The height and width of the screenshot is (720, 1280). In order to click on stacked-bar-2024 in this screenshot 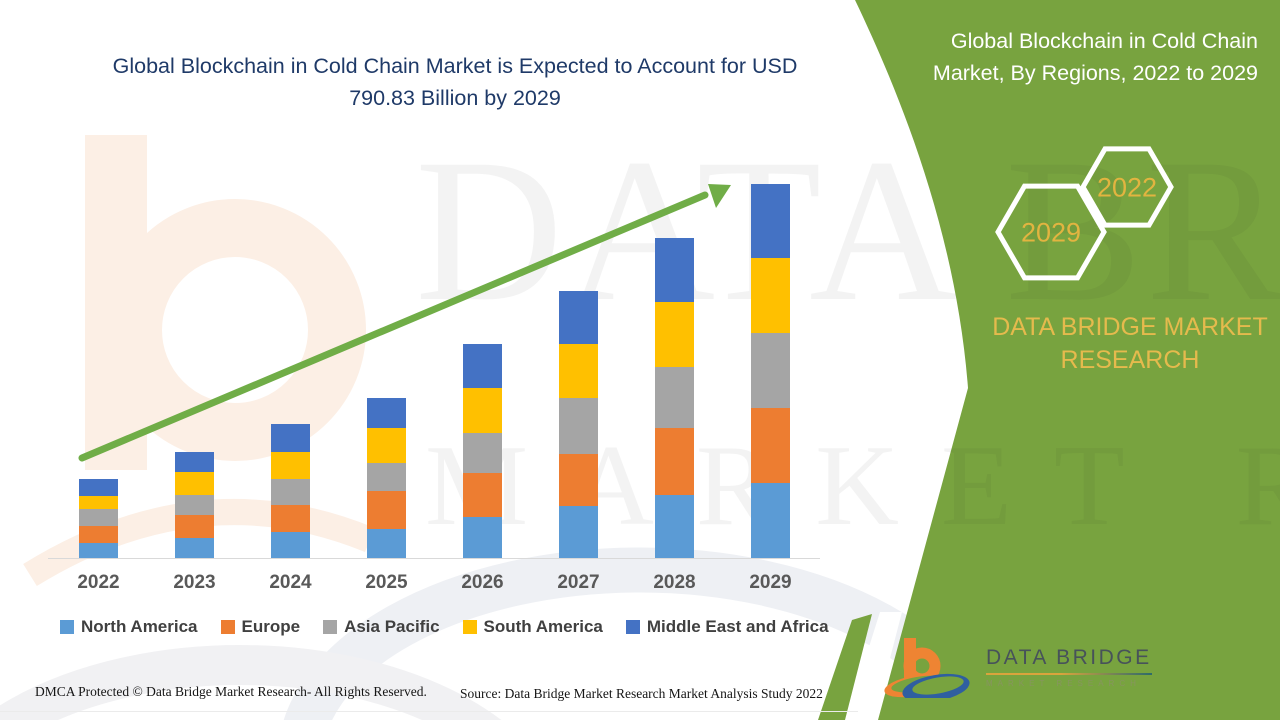, I will do `click(290, 491)`.